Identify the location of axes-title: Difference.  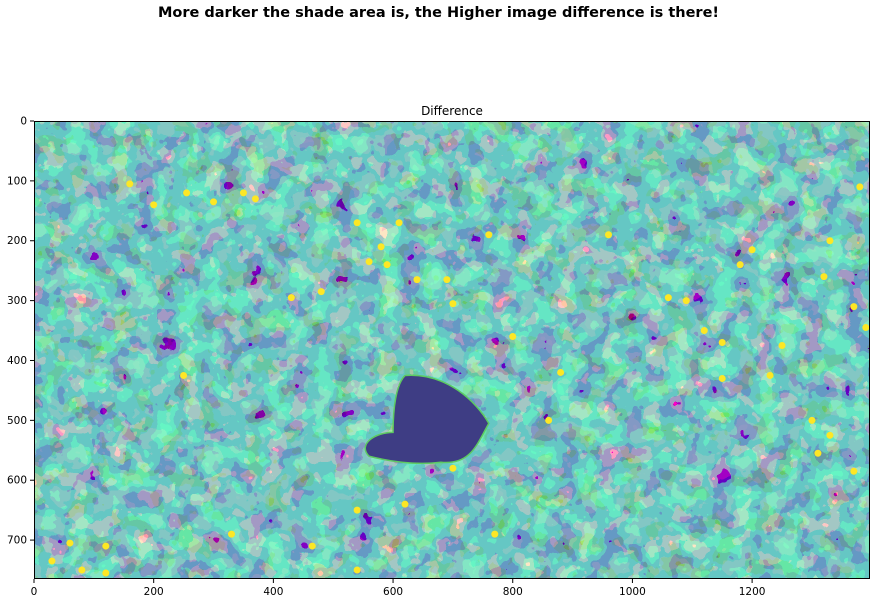
(452, 111).